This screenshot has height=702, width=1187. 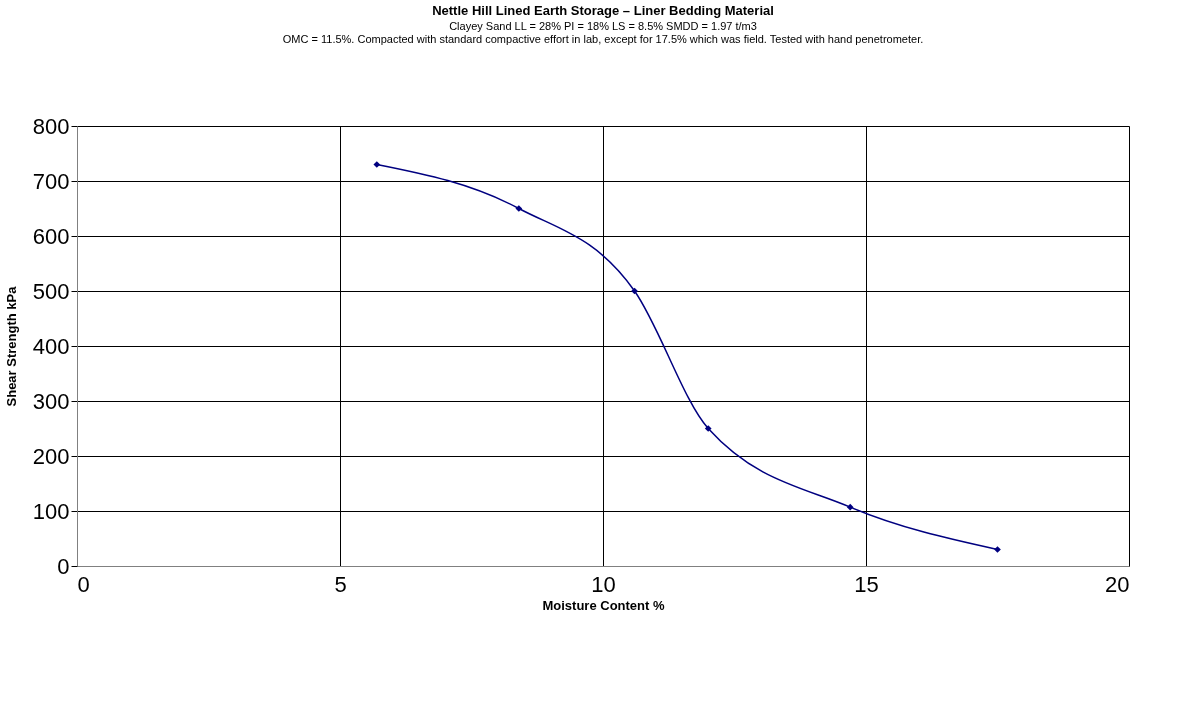 What do you see at coordinates (83, 584) in the screenshot?
I see `x-tick-label: 0` at bounding box center [83, 584].